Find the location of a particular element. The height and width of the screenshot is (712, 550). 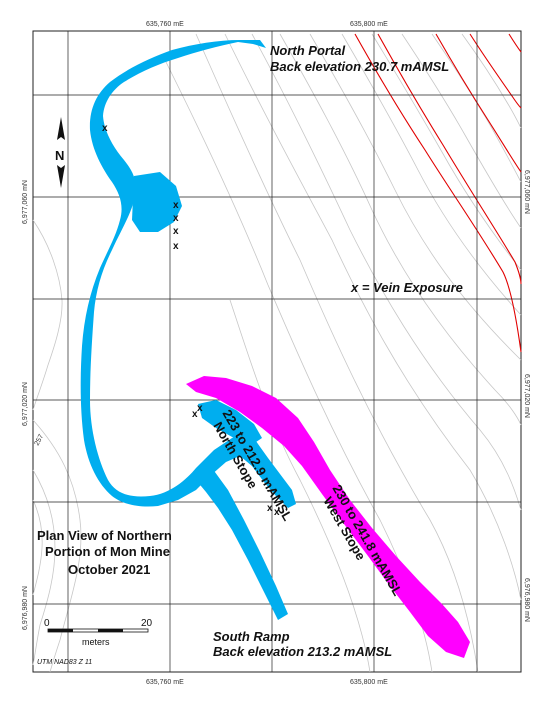

grid-label-left-2: 6,977,020 mN is located at coordinates (25, 404).